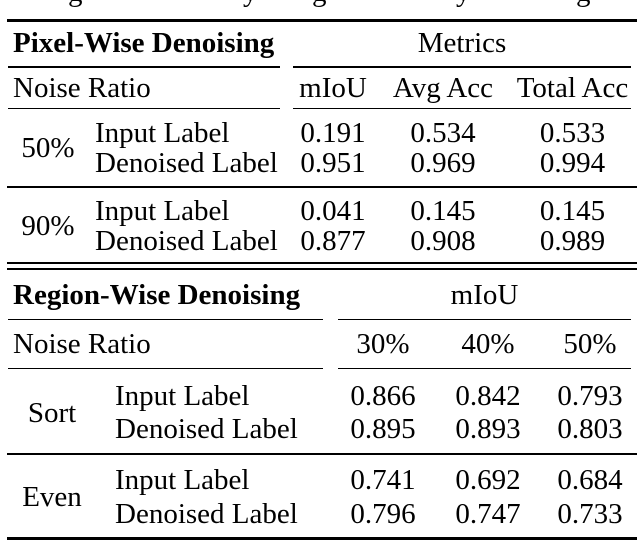 The width and height of the screenshot is (640, 546). Describe the element at coordinates (590, 396) in the screenshot. I see `metric-value: 0.793` at that location.